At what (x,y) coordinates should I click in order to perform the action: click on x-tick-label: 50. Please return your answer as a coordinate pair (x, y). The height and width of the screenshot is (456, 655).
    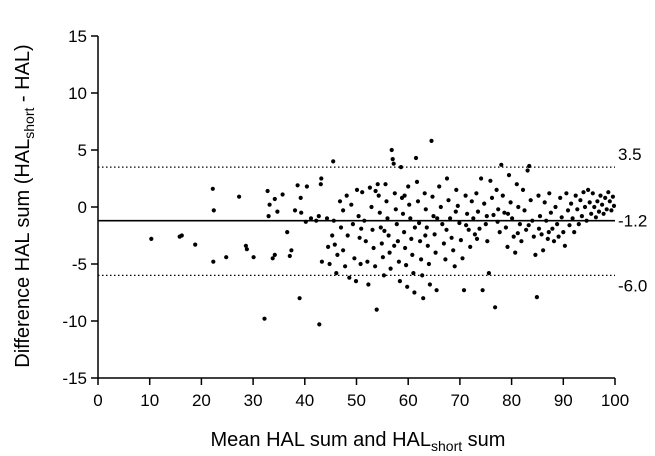
    Looking at the image, I should click on (356, 400).